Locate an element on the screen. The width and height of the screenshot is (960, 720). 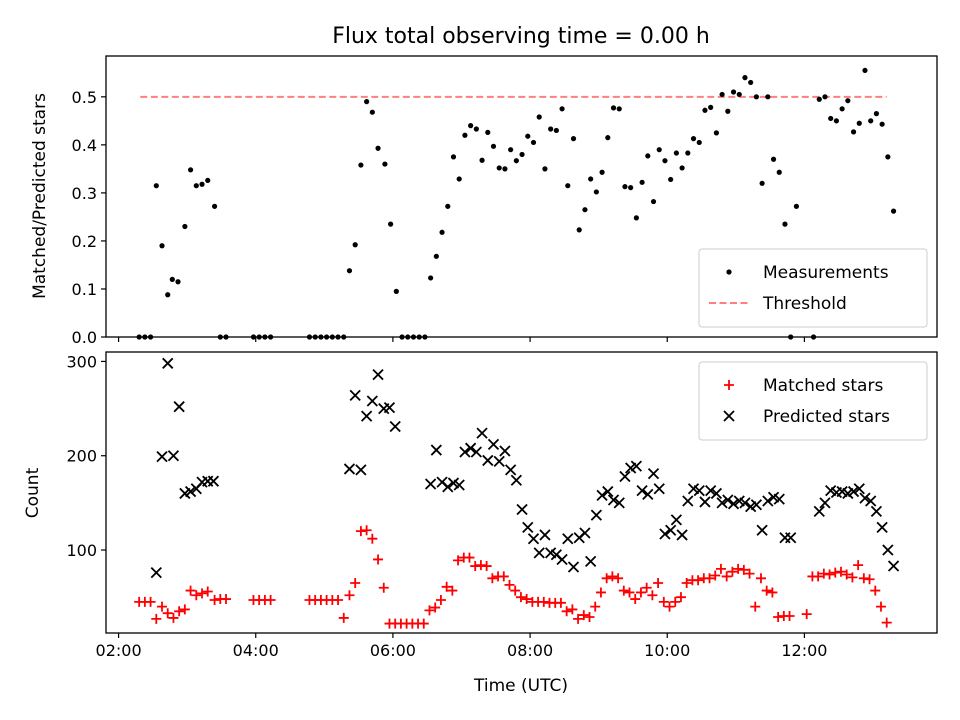
legend-label: Predicted stars is located at coordinates (826, 417).